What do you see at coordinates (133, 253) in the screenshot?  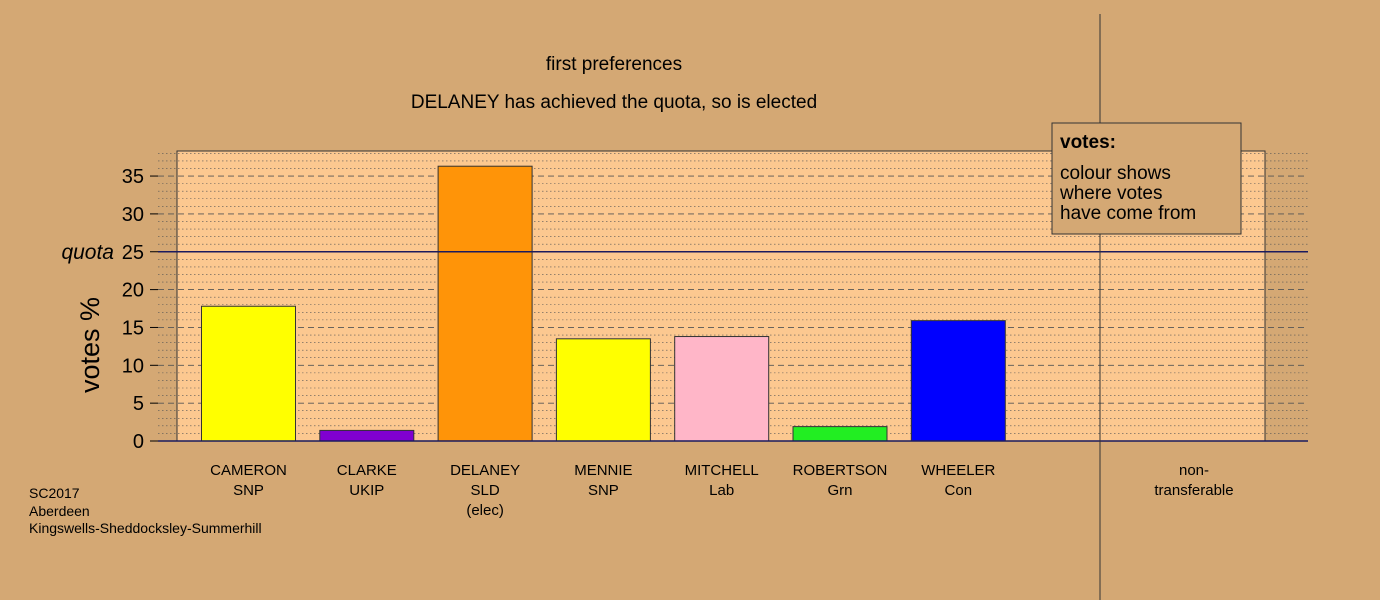 I see `y-tick-label: 25` at bounding box center [133, 253].